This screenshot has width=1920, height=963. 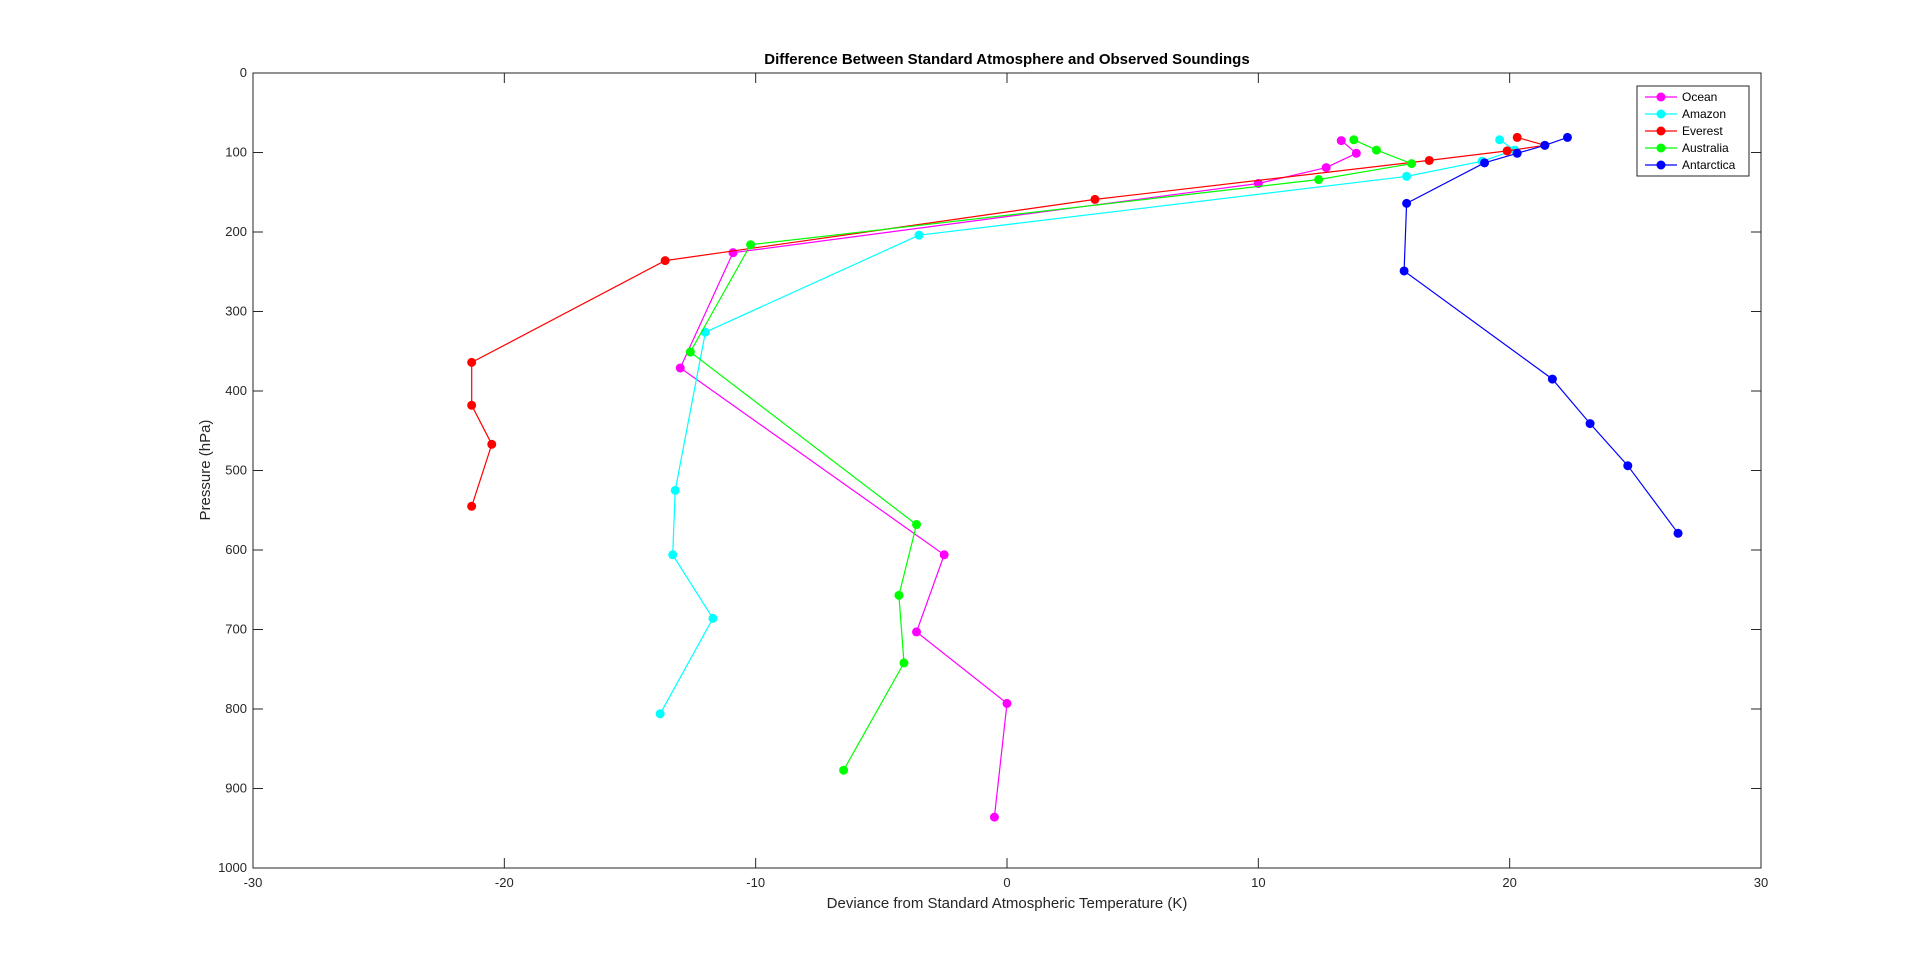 What do you see at coordinates (236, 629) in the screenshot?
I see `y-tick-label: 700` at bounding box center [236, 629].